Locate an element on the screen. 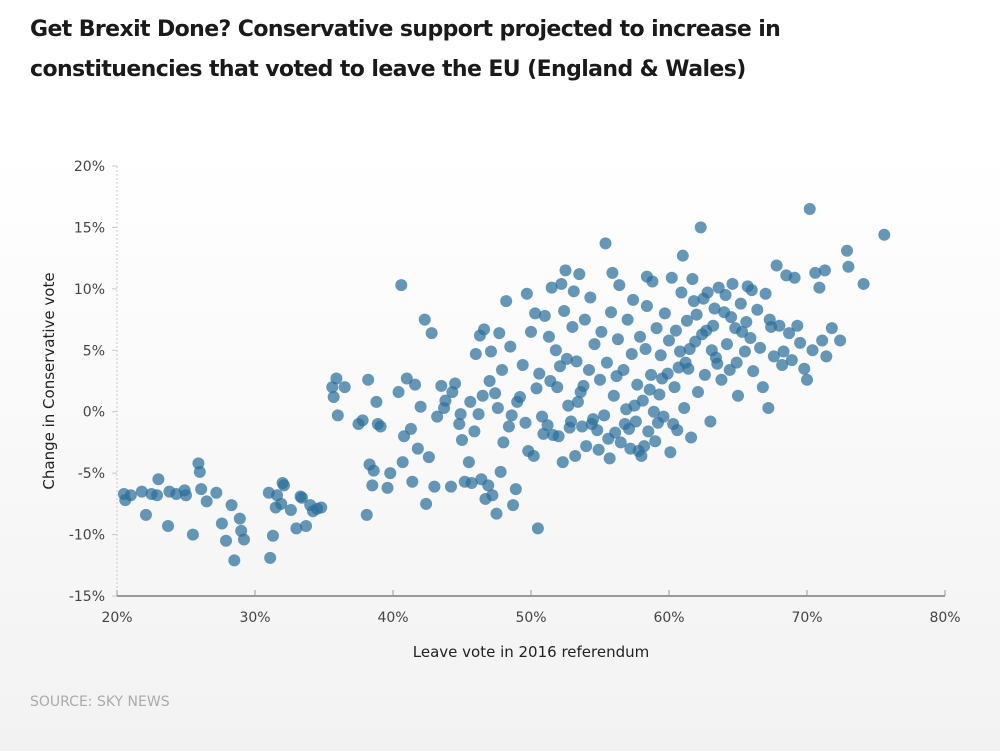 Image resolution: width=1000 pixels, height=751 pixels. x-tick-label: 50% is located at coordinates (530, 618).